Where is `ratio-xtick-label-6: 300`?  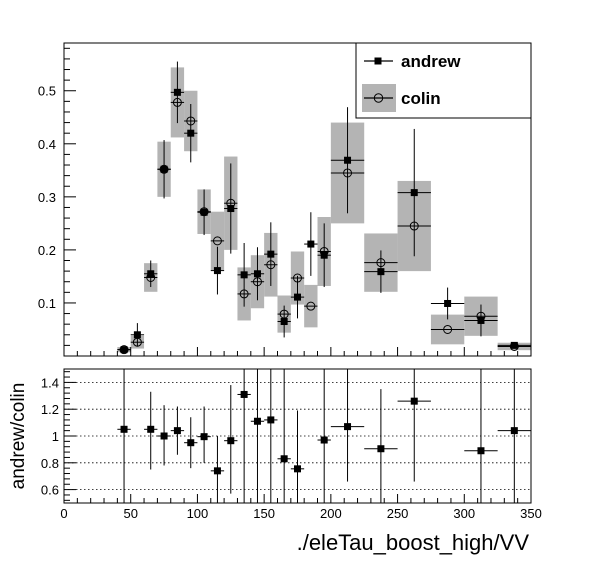
ratio-xtick-label-6: 300 is located at coordinates (464, 513).